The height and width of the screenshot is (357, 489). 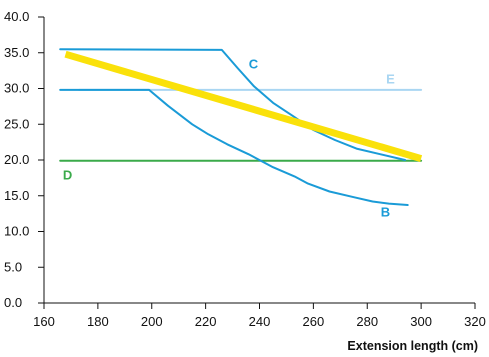 What do you see at coordinates (67, 174) in the screenshot?
I see `series-label-d: D` at bounding box center [67, 174].